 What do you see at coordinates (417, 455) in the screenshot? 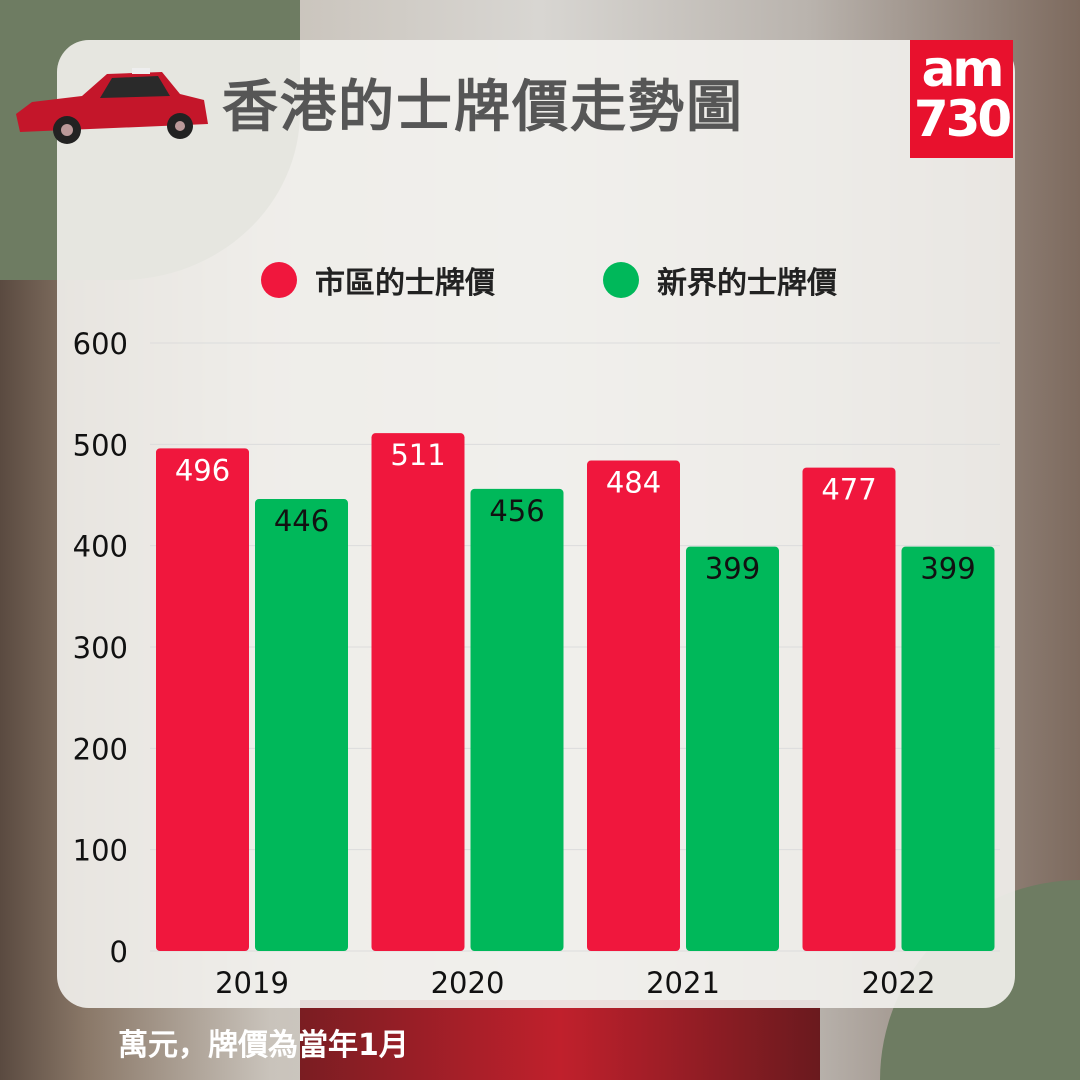
I see `data-label: 511` at bounding box center [417, 455].